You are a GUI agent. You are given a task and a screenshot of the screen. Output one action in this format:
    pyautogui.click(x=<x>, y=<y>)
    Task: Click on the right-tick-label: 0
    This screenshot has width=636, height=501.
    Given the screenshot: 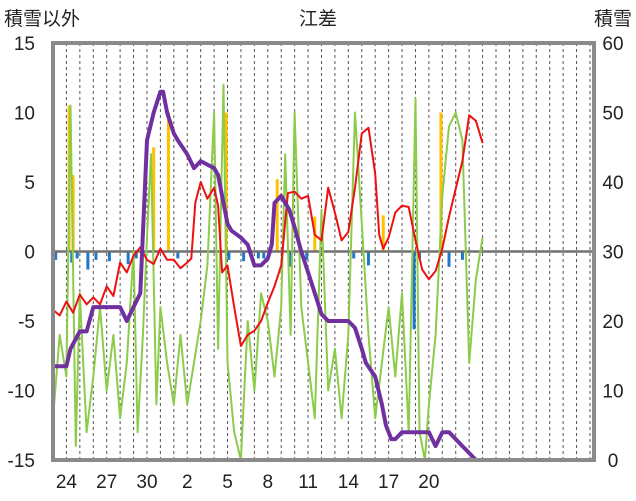 What is the action you would take?
    pyautogui.click(x=613, y=461)
    